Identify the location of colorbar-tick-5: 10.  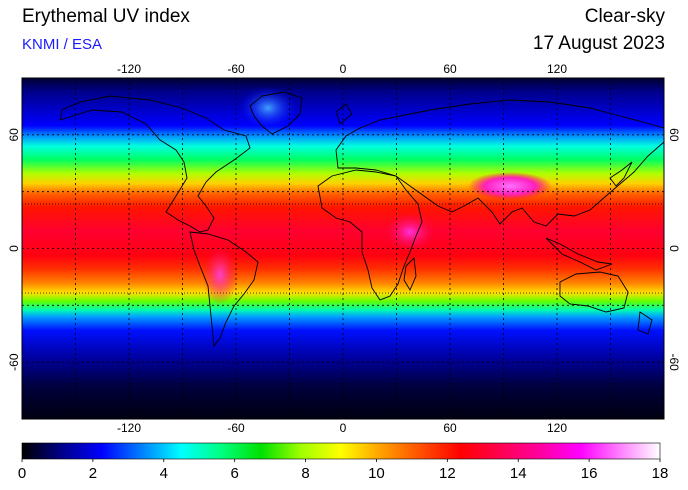
(376, 473).